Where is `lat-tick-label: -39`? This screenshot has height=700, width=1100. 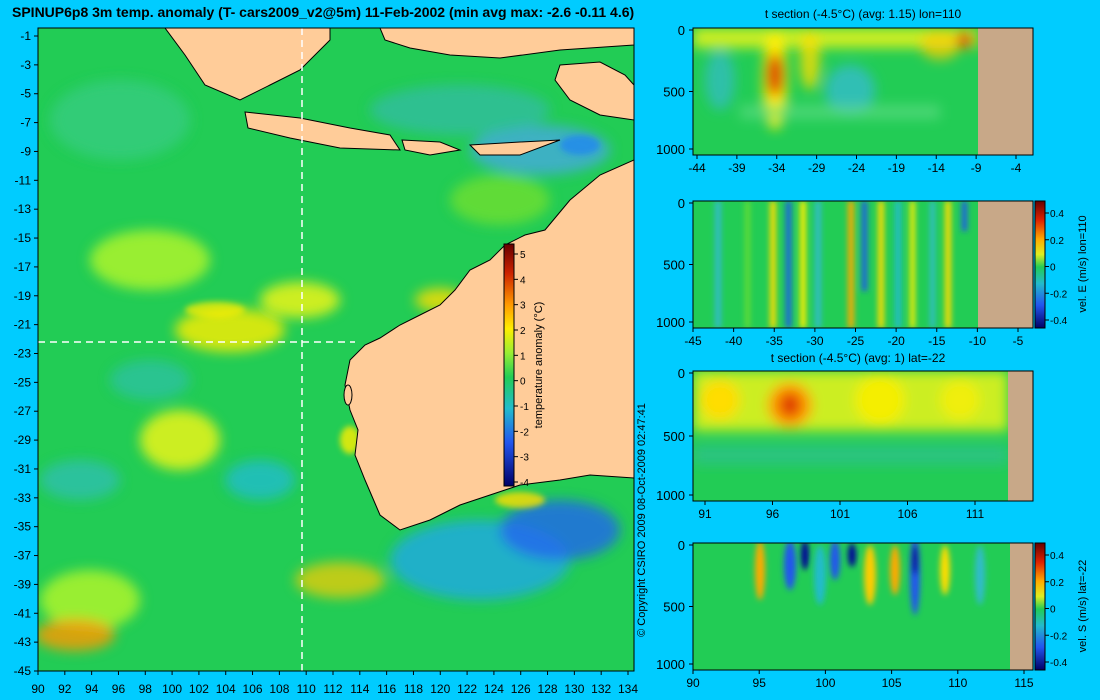 lat-tick-label: -39 is located at coordinates (23, 584).